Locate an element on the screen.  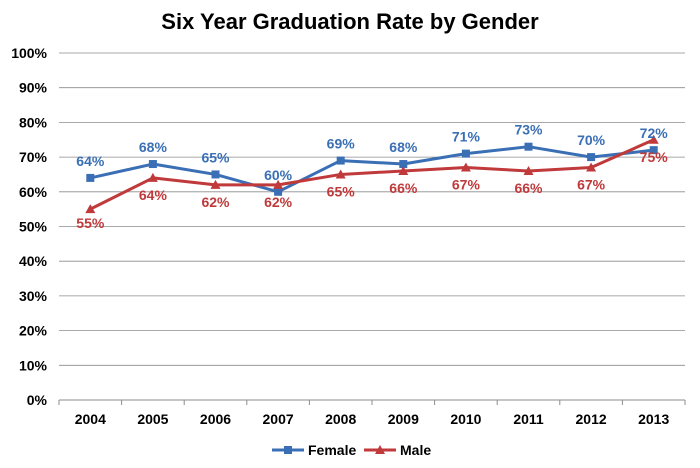
y-axis: 0% 10% 20% 30% 40% 50% 60% 70% 80% 90% 100% is located at coordinates (29, 226).